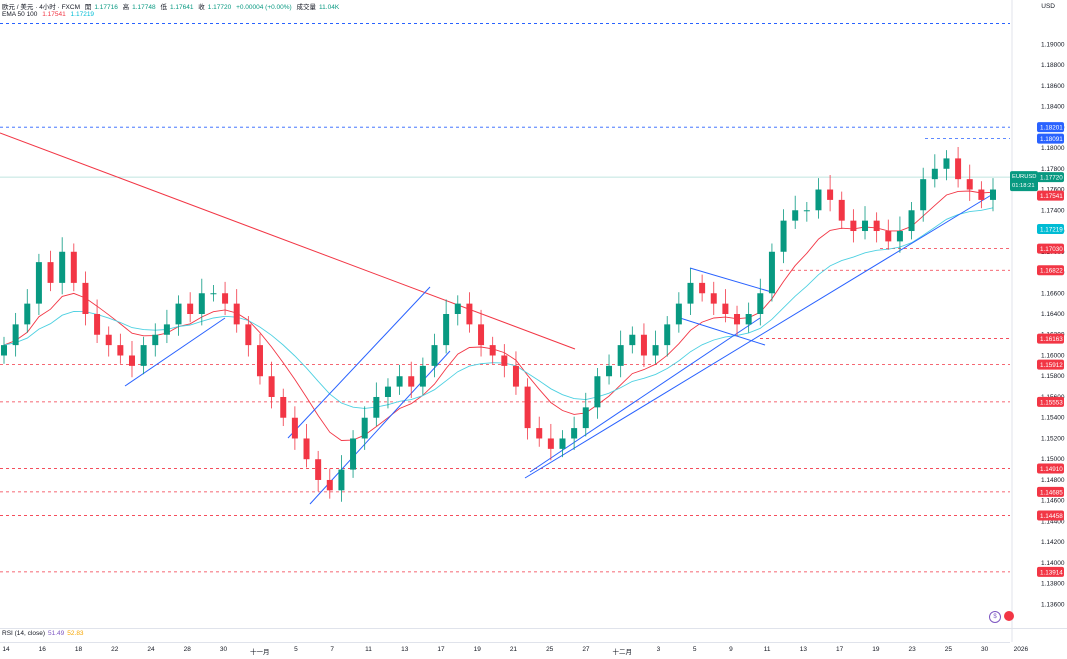  Describe the element at coordinates (115, 649) in the screenshot. I see `x-tick-label: 22` at that location.